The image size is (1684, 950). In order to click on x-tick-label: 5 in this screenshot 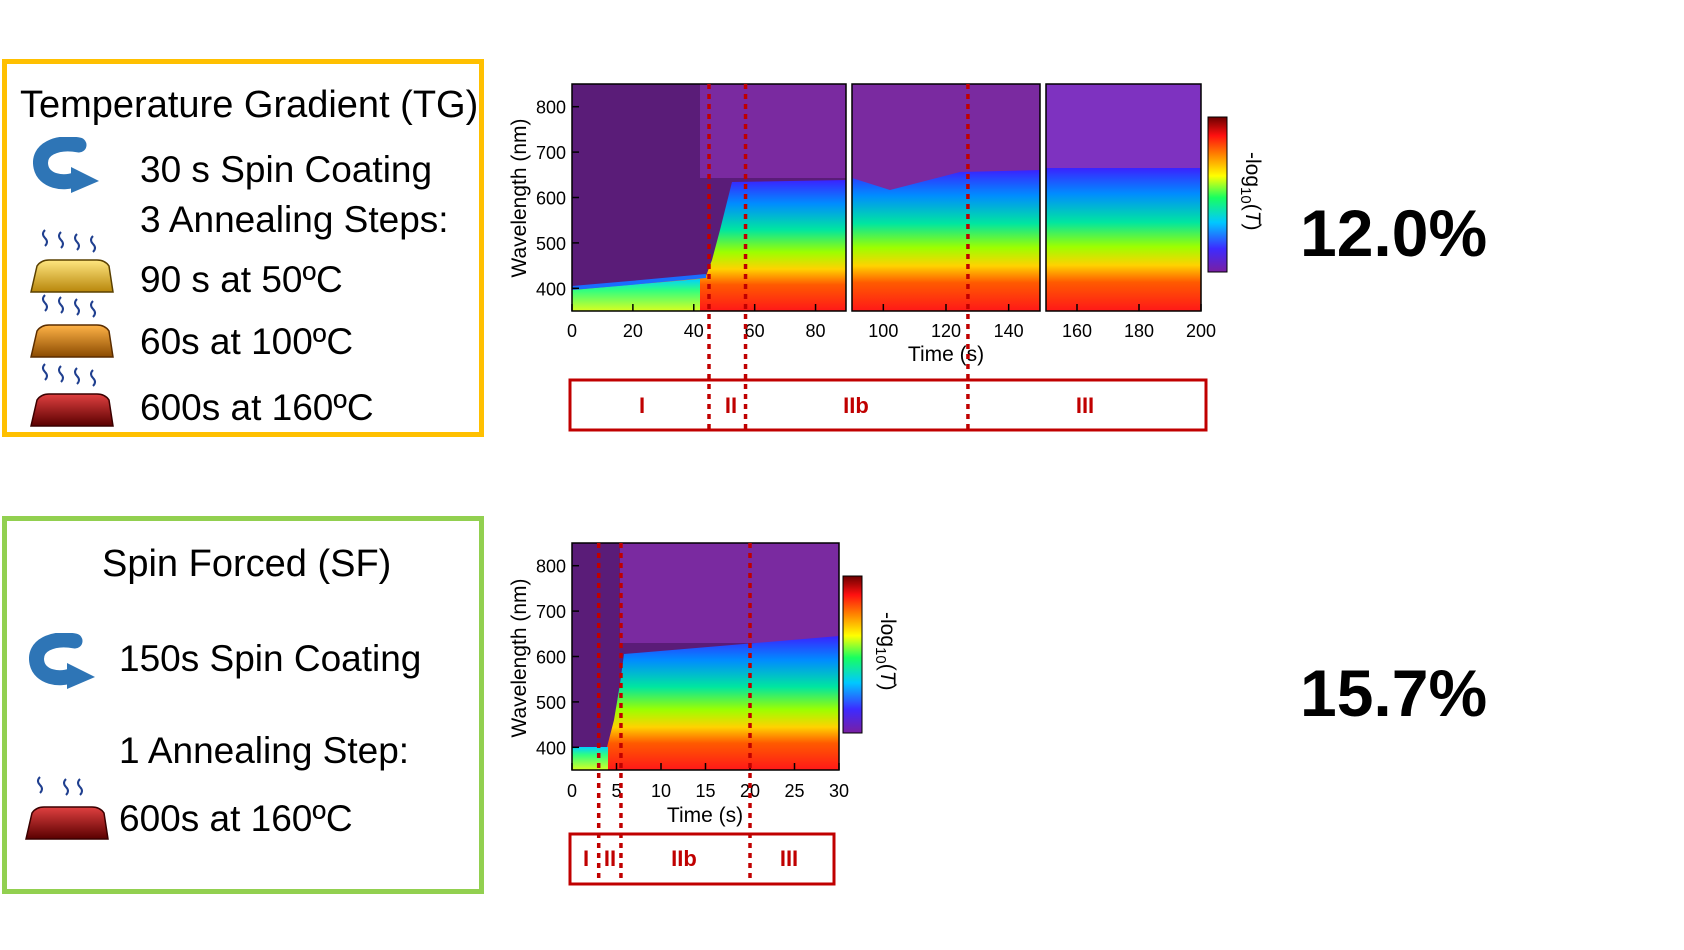, I will do `click(616, 791)`.